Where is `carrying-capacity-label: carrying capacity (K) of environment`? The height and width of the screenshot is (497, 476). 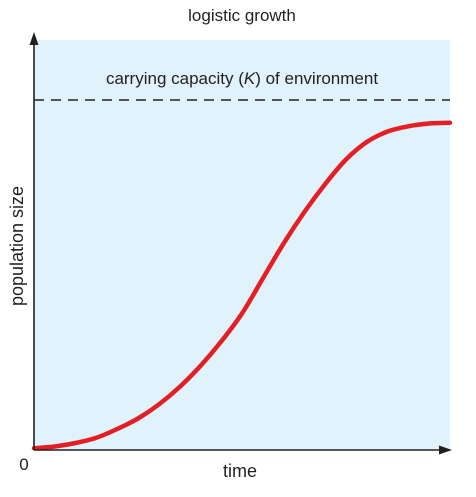 carrying-capacity-label: carrying capacity (K) of environment is located at coordinates (242, 78).